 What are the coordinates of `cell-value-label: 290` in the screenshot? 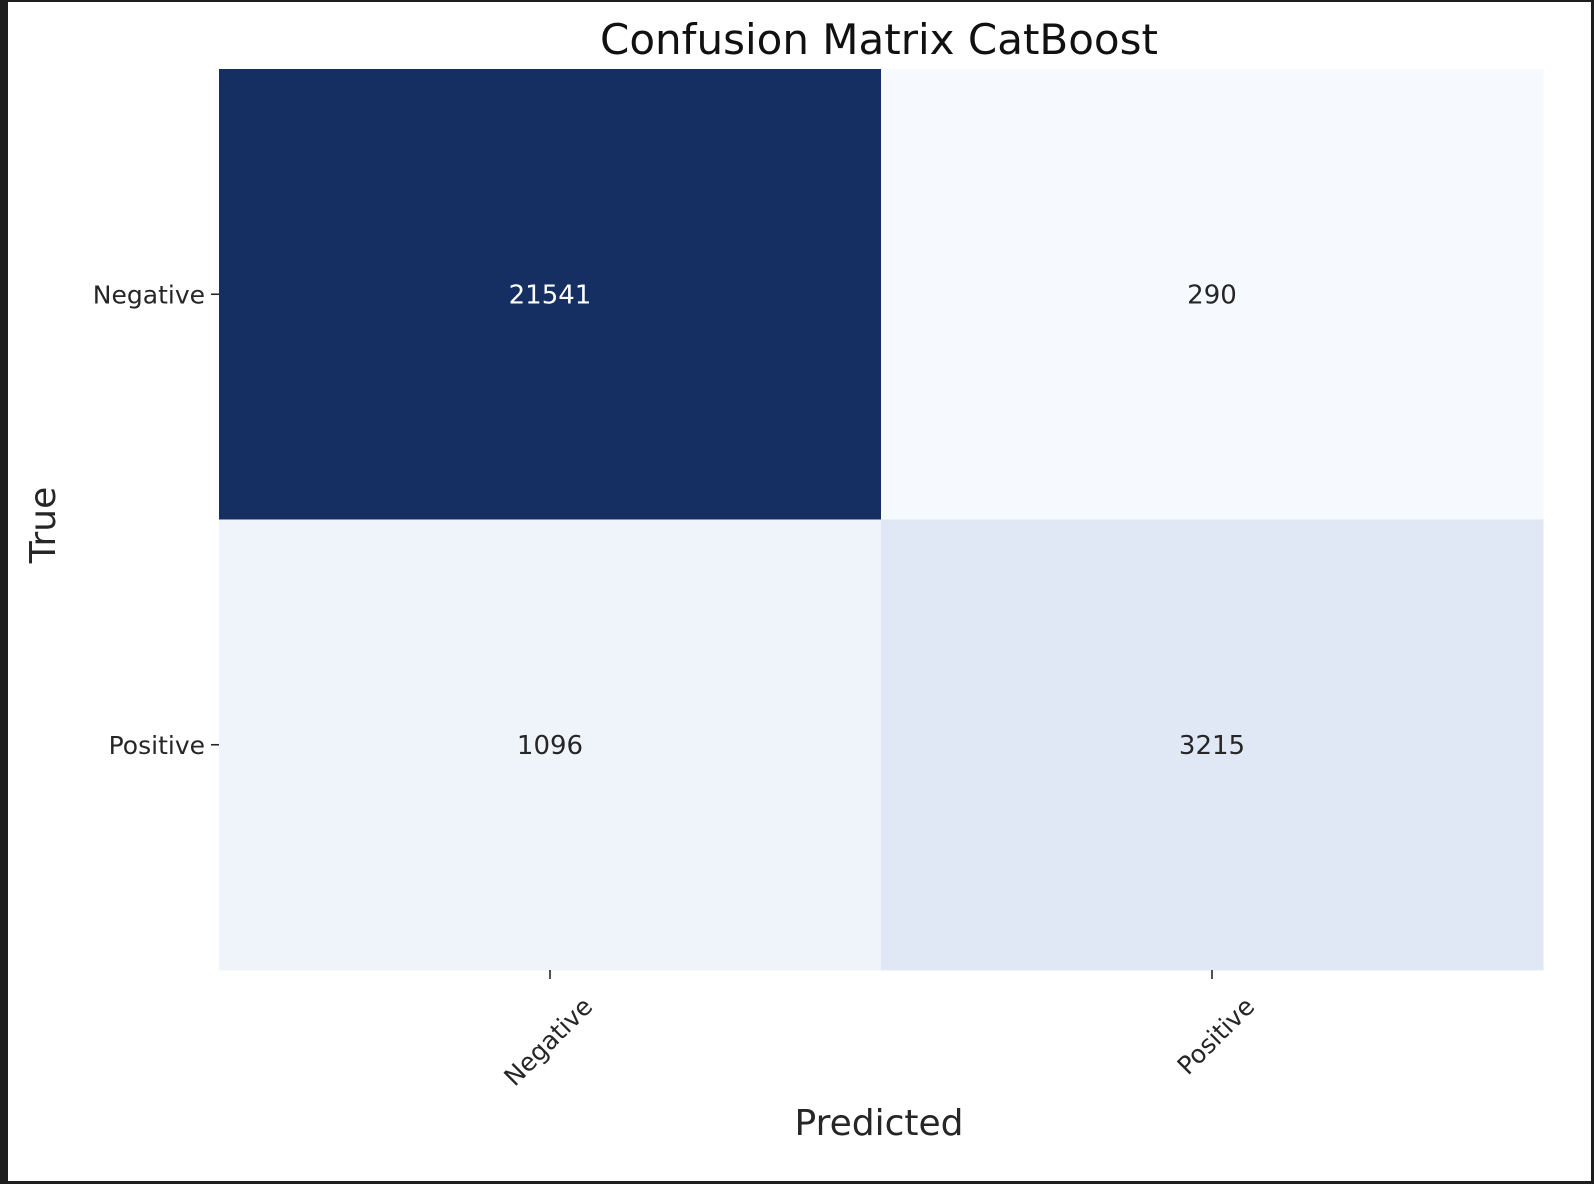 It's located at (1212, 295).